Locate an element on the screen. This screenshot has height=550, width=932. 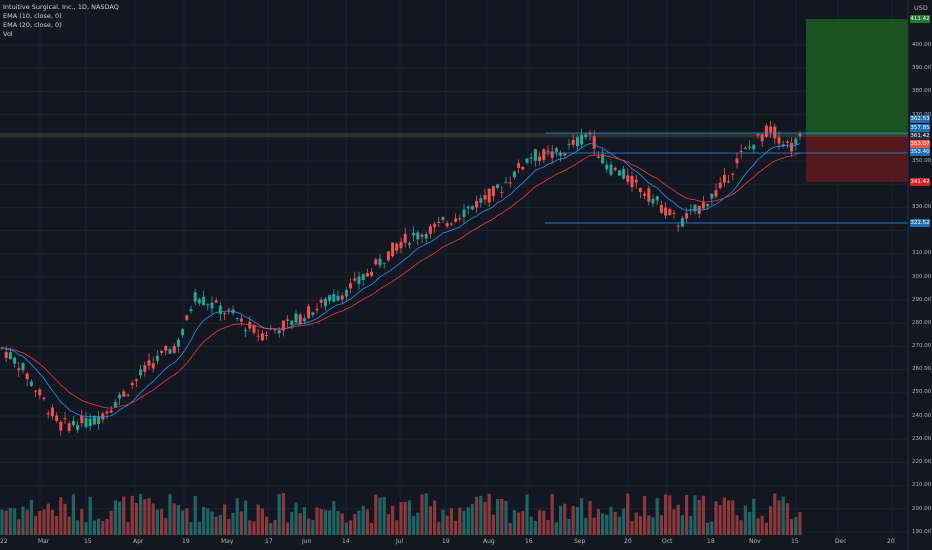
x-tick: May is located at coordinates (227, 541).